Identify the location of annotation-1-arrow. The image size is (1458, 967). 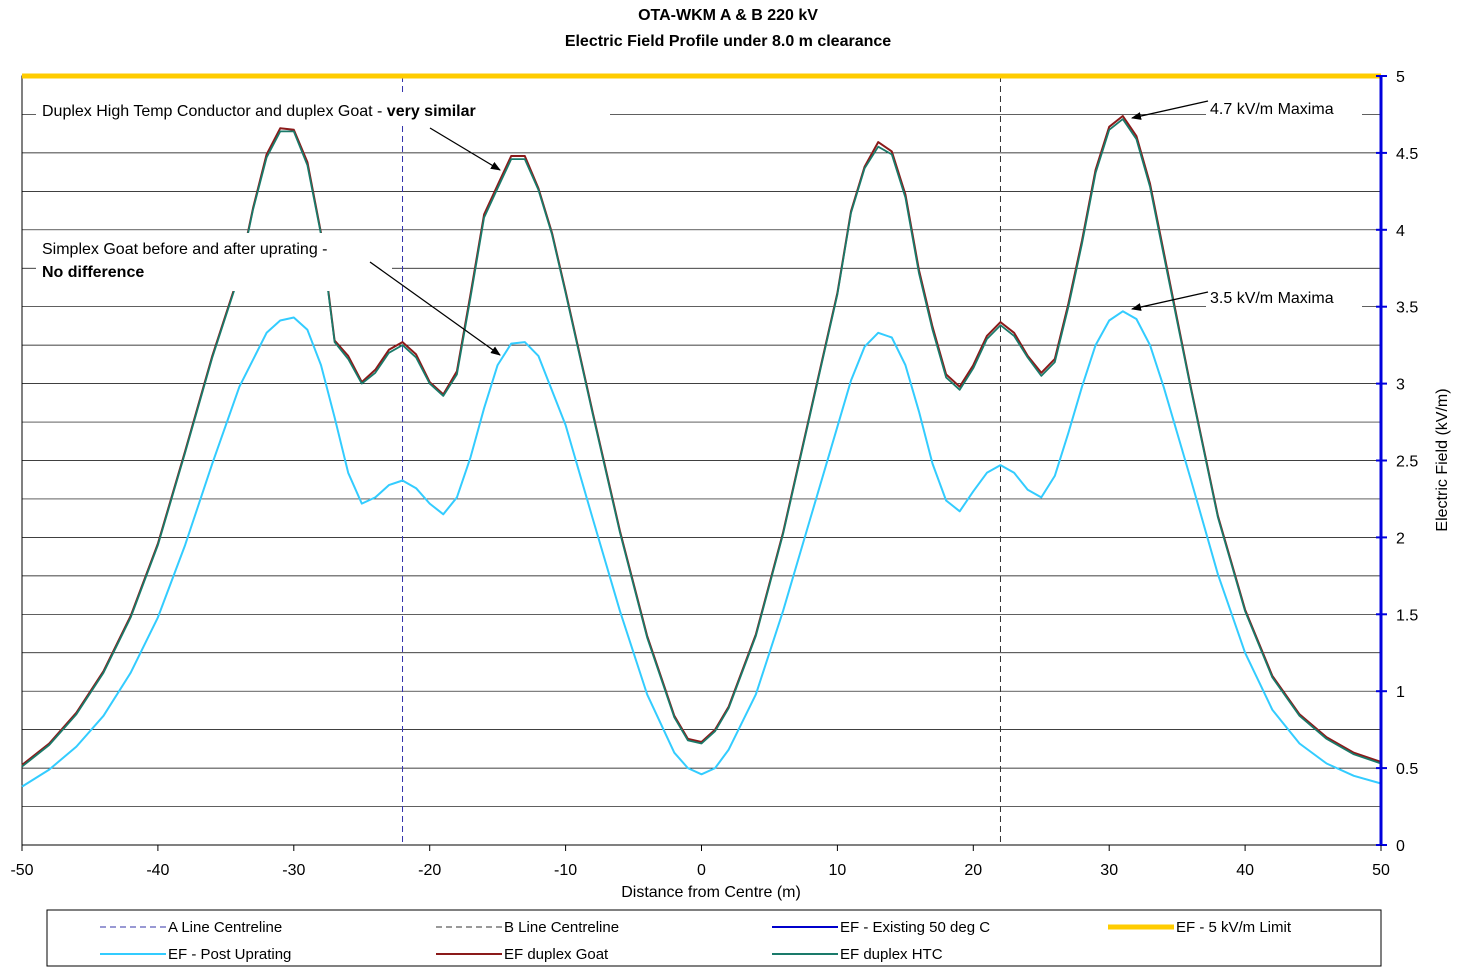
(465, 149).